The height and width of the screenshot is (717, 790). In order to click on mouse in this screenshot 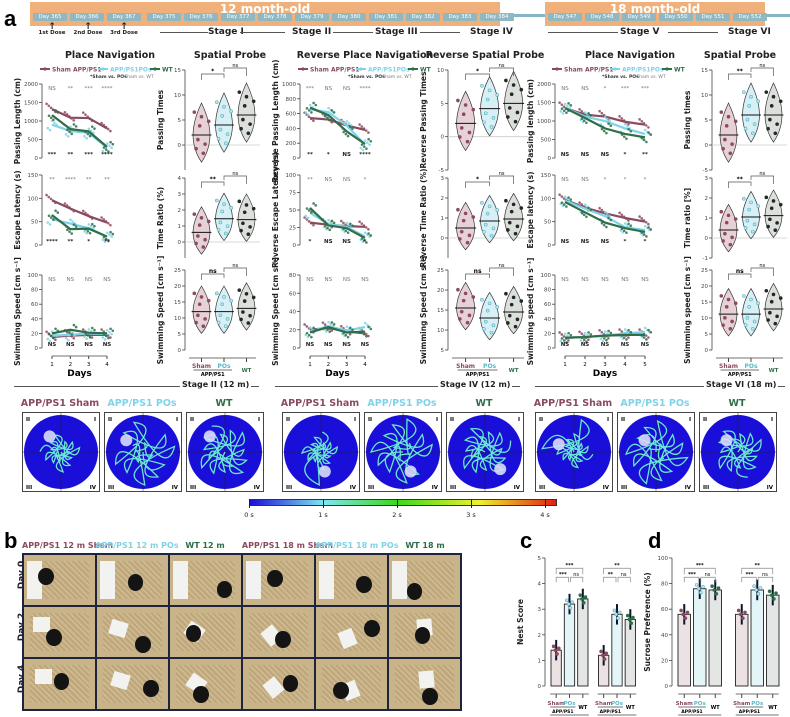, I will do `click(151, 688)`.